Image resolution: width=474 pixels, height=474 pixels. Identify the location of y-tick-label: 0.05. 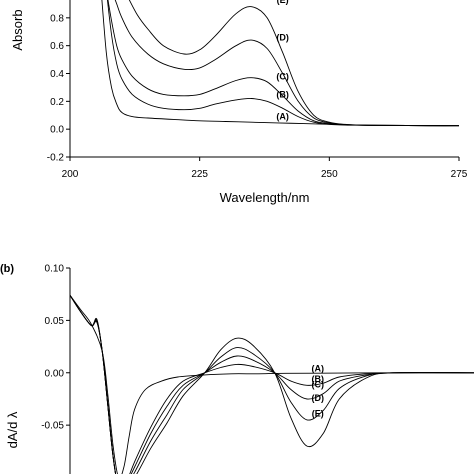
(55, 321).